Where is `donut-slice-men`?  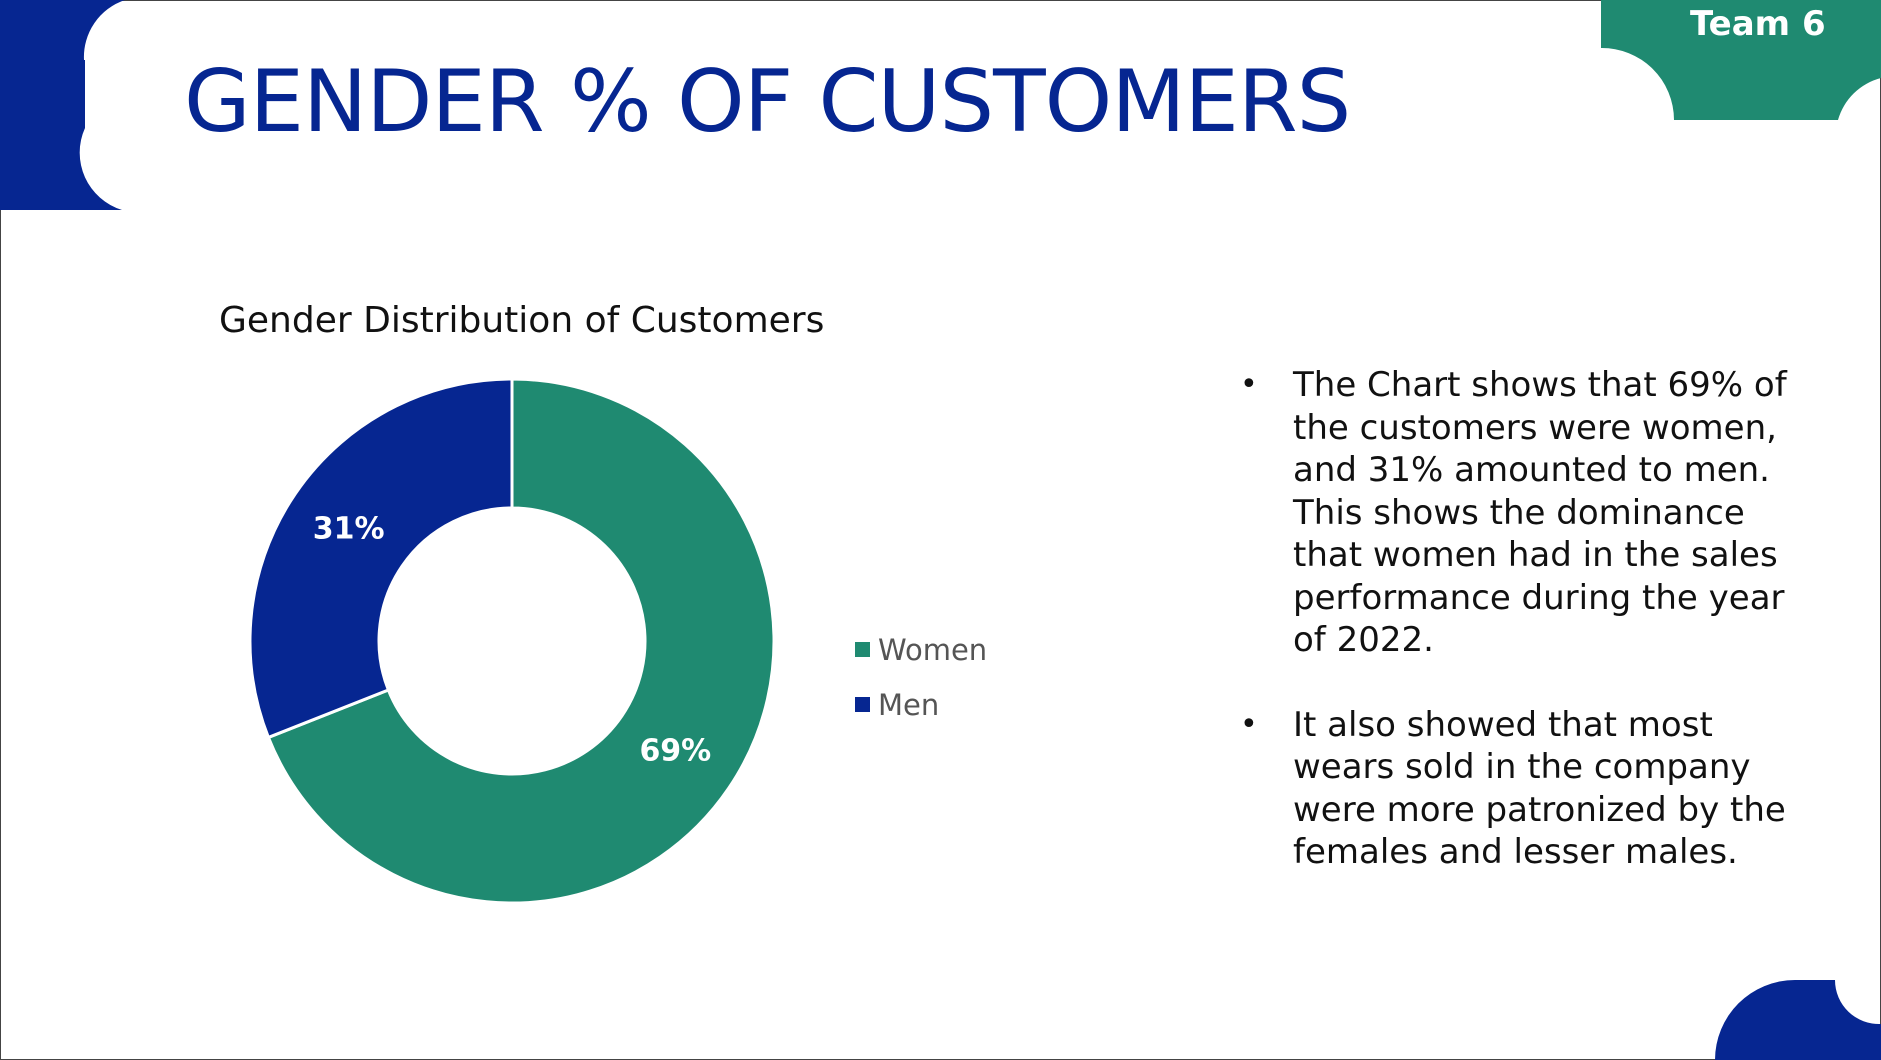 donut-slice-men is located at coordinates (381, 558).